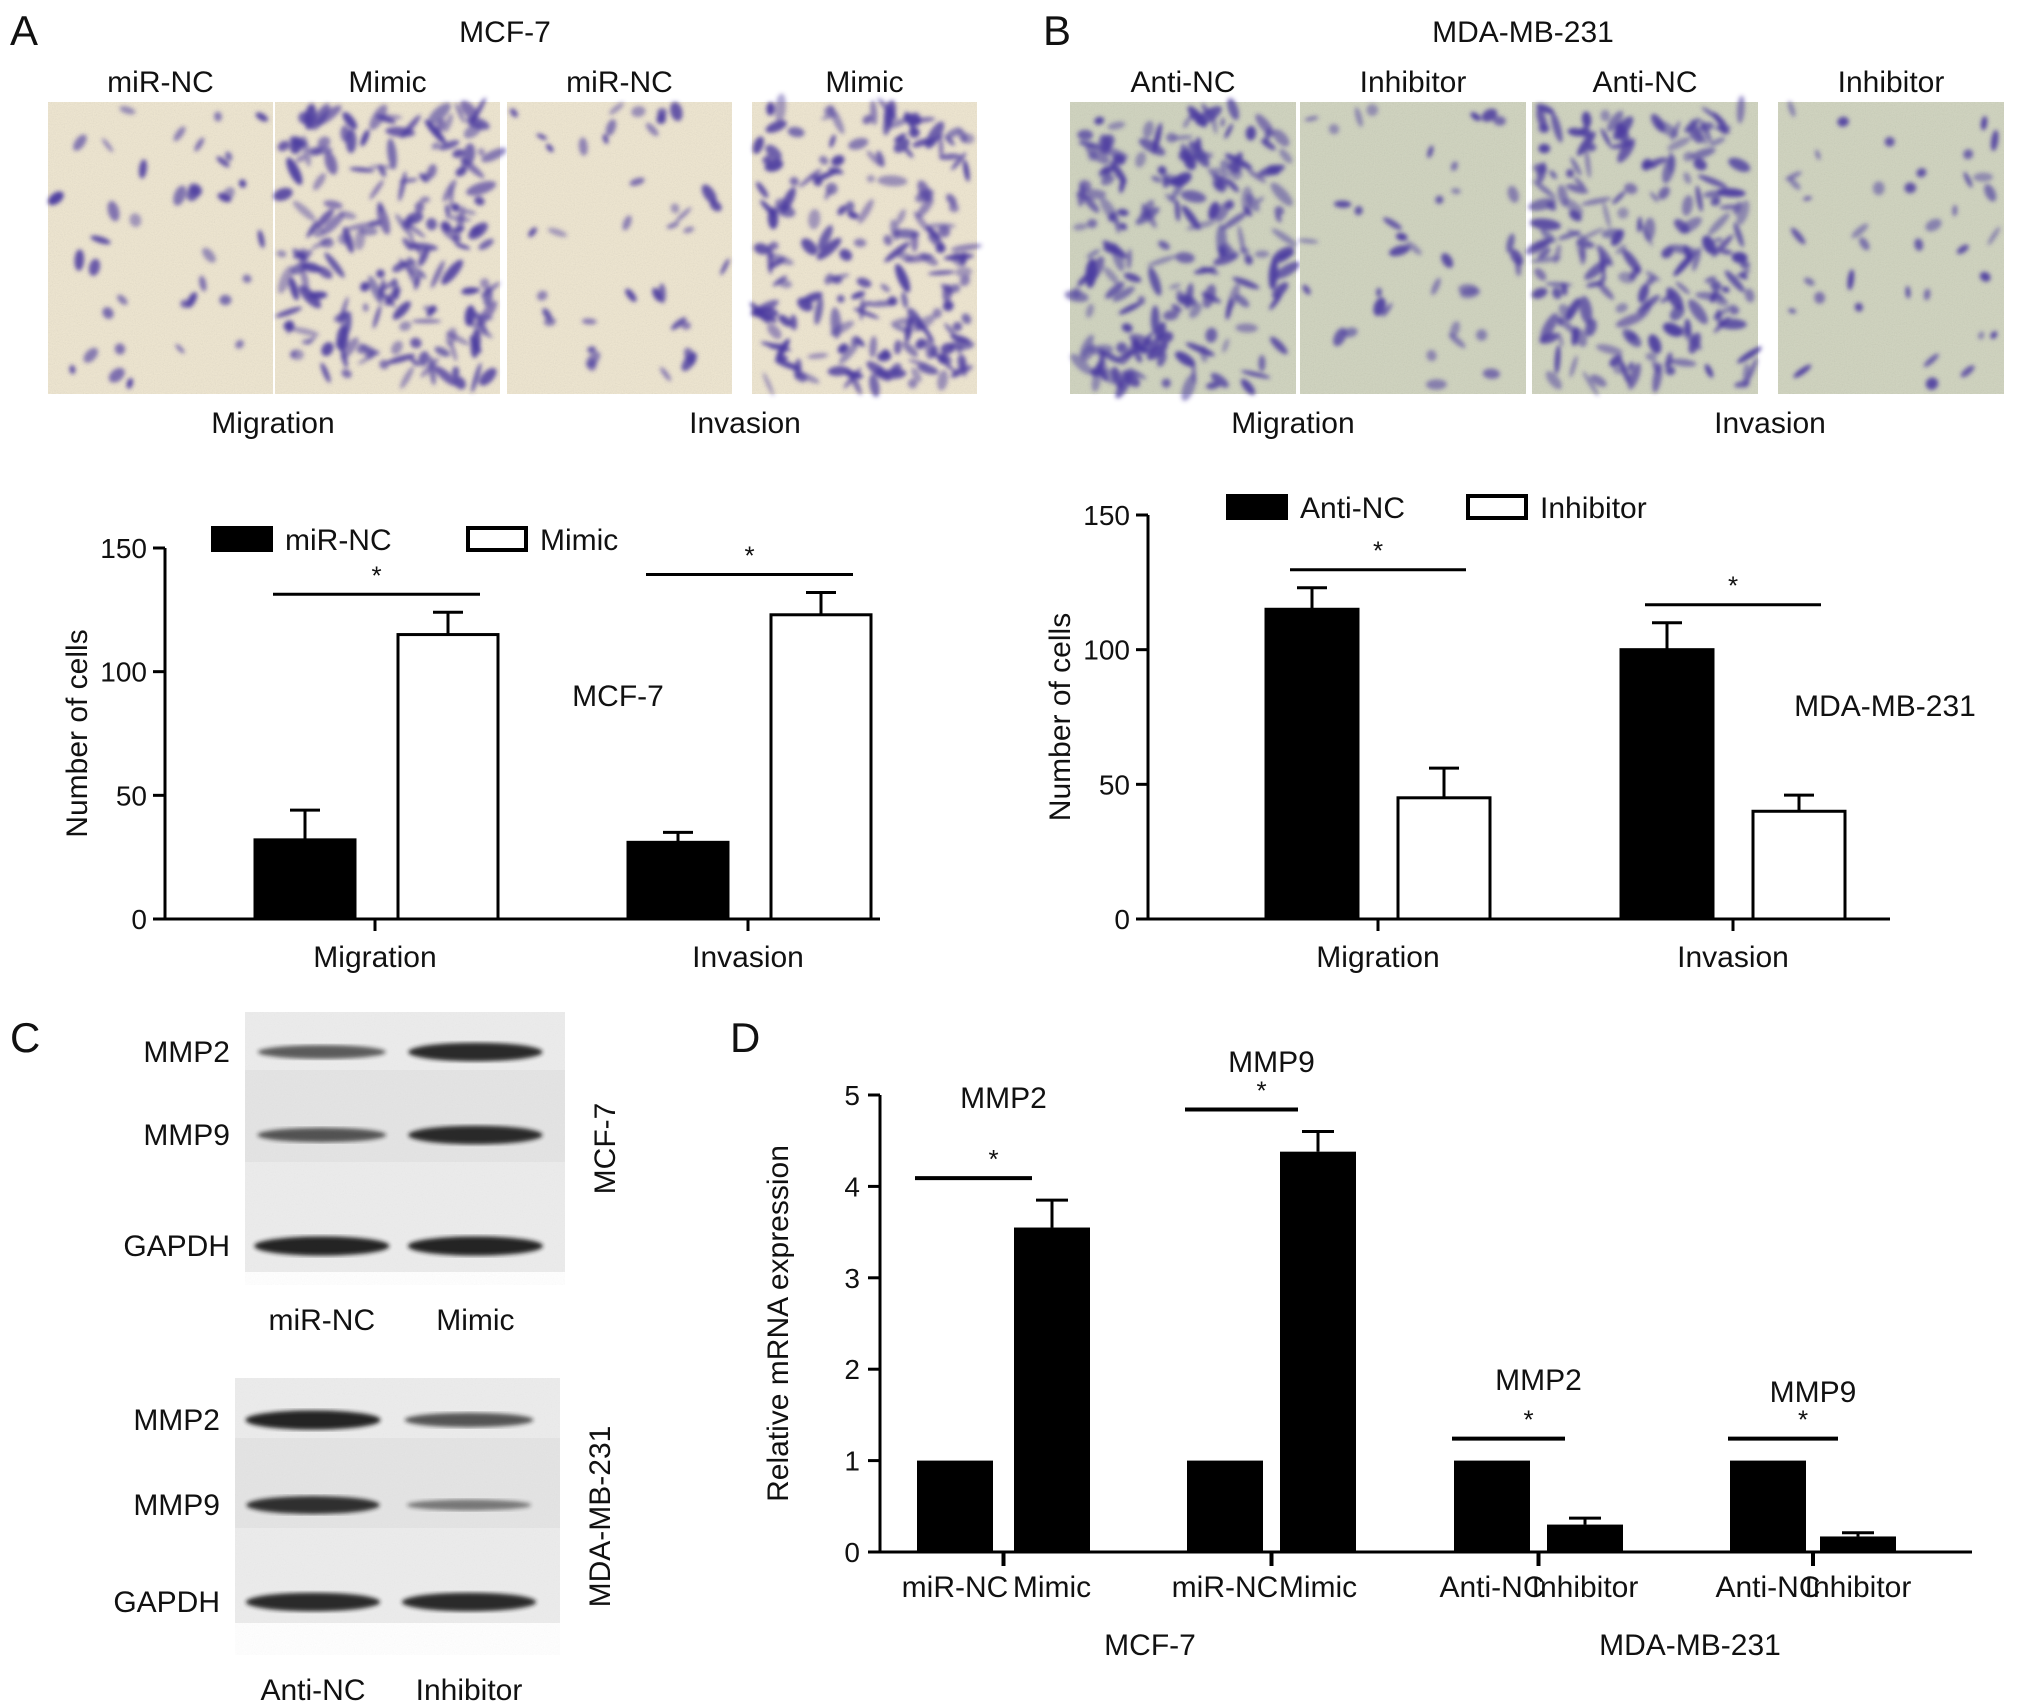 This screenshot has width=2032, height=1702. Describe the element at coordinates (131, 795) in the screenshot. I see `y-tick-label: 50` at that location.